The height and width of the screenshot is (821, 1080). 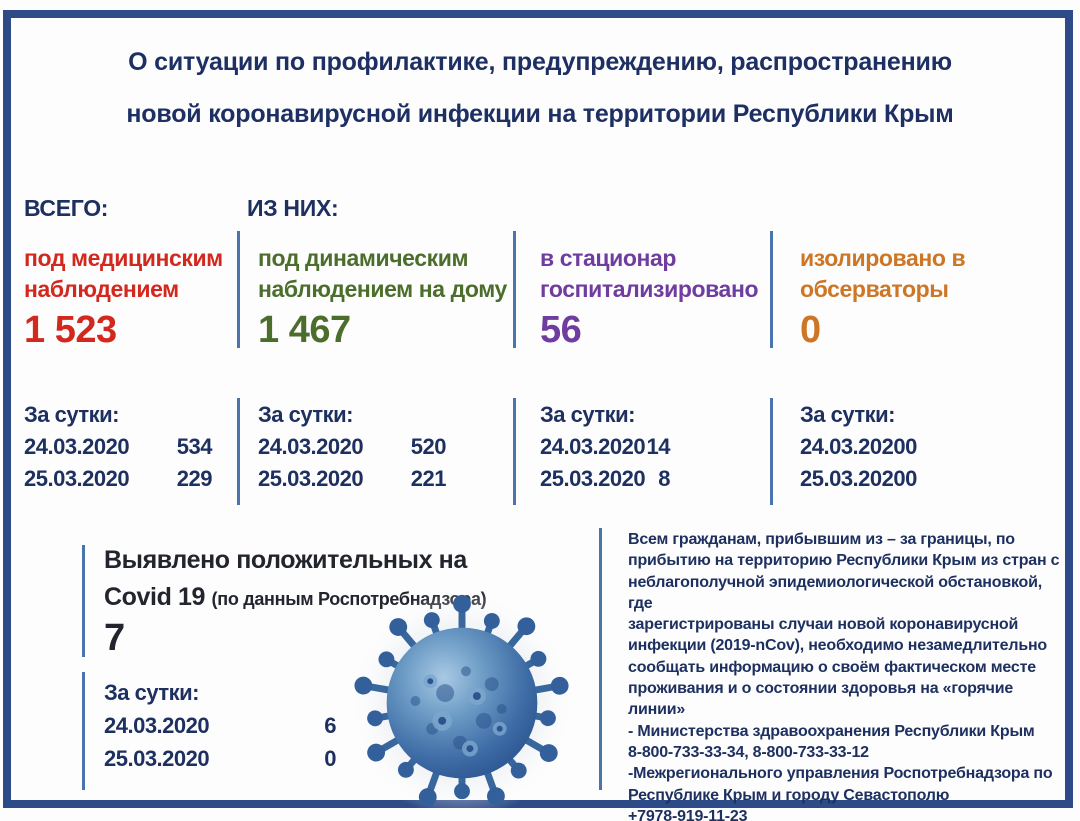 What do you see at coordinates (330, 725) in the screenshot?
I see `daily-value: 6` at bounding box center [330, 725].